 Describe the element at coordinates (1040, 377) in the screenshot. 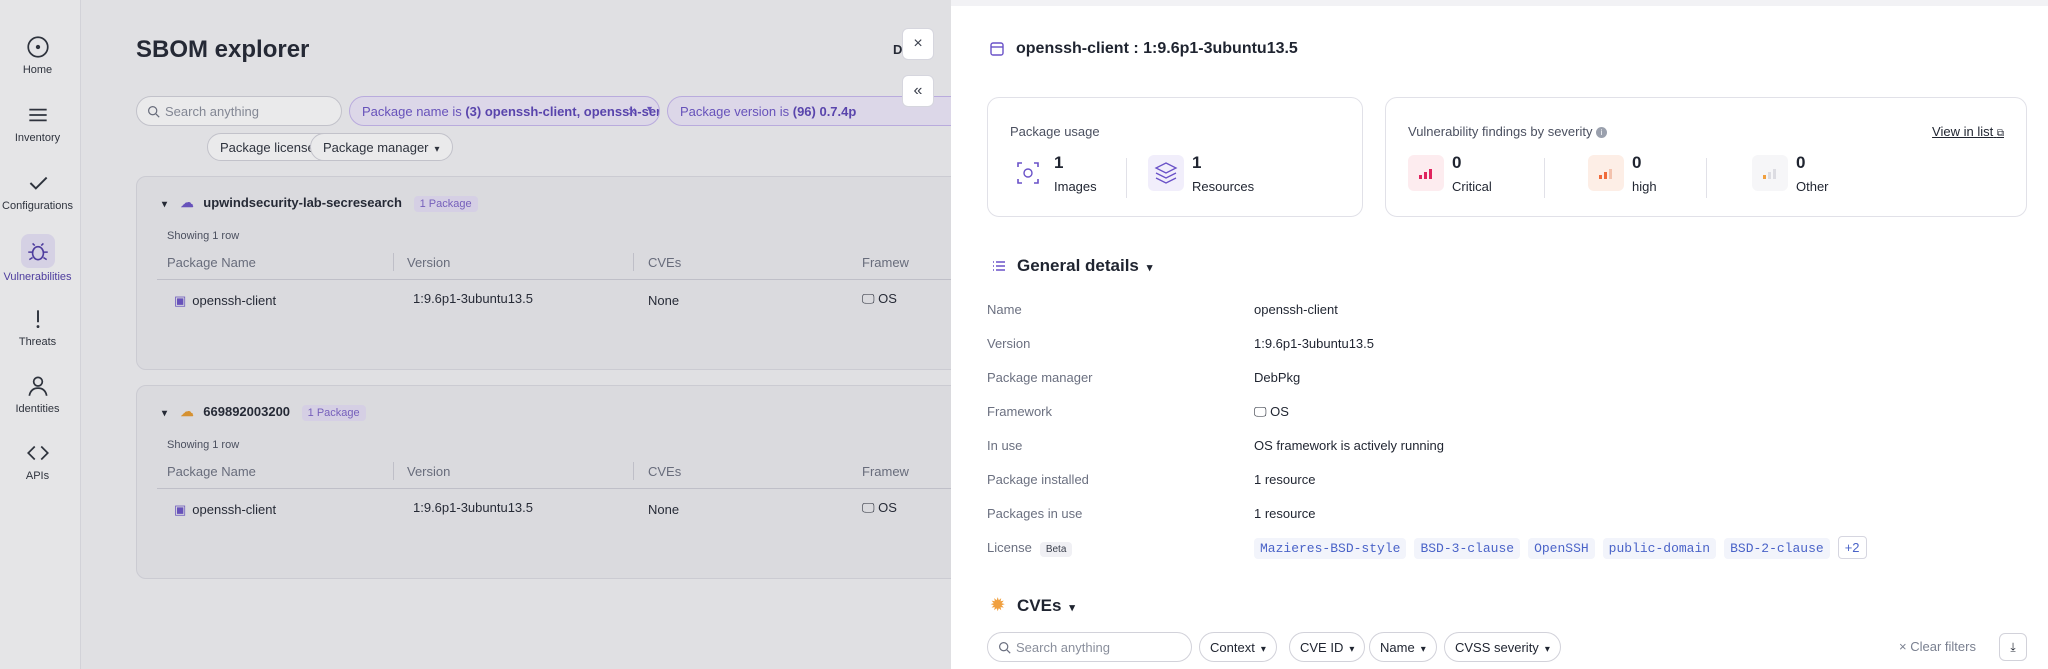

I see `detail-key-package-manager: Package manager` at that location.